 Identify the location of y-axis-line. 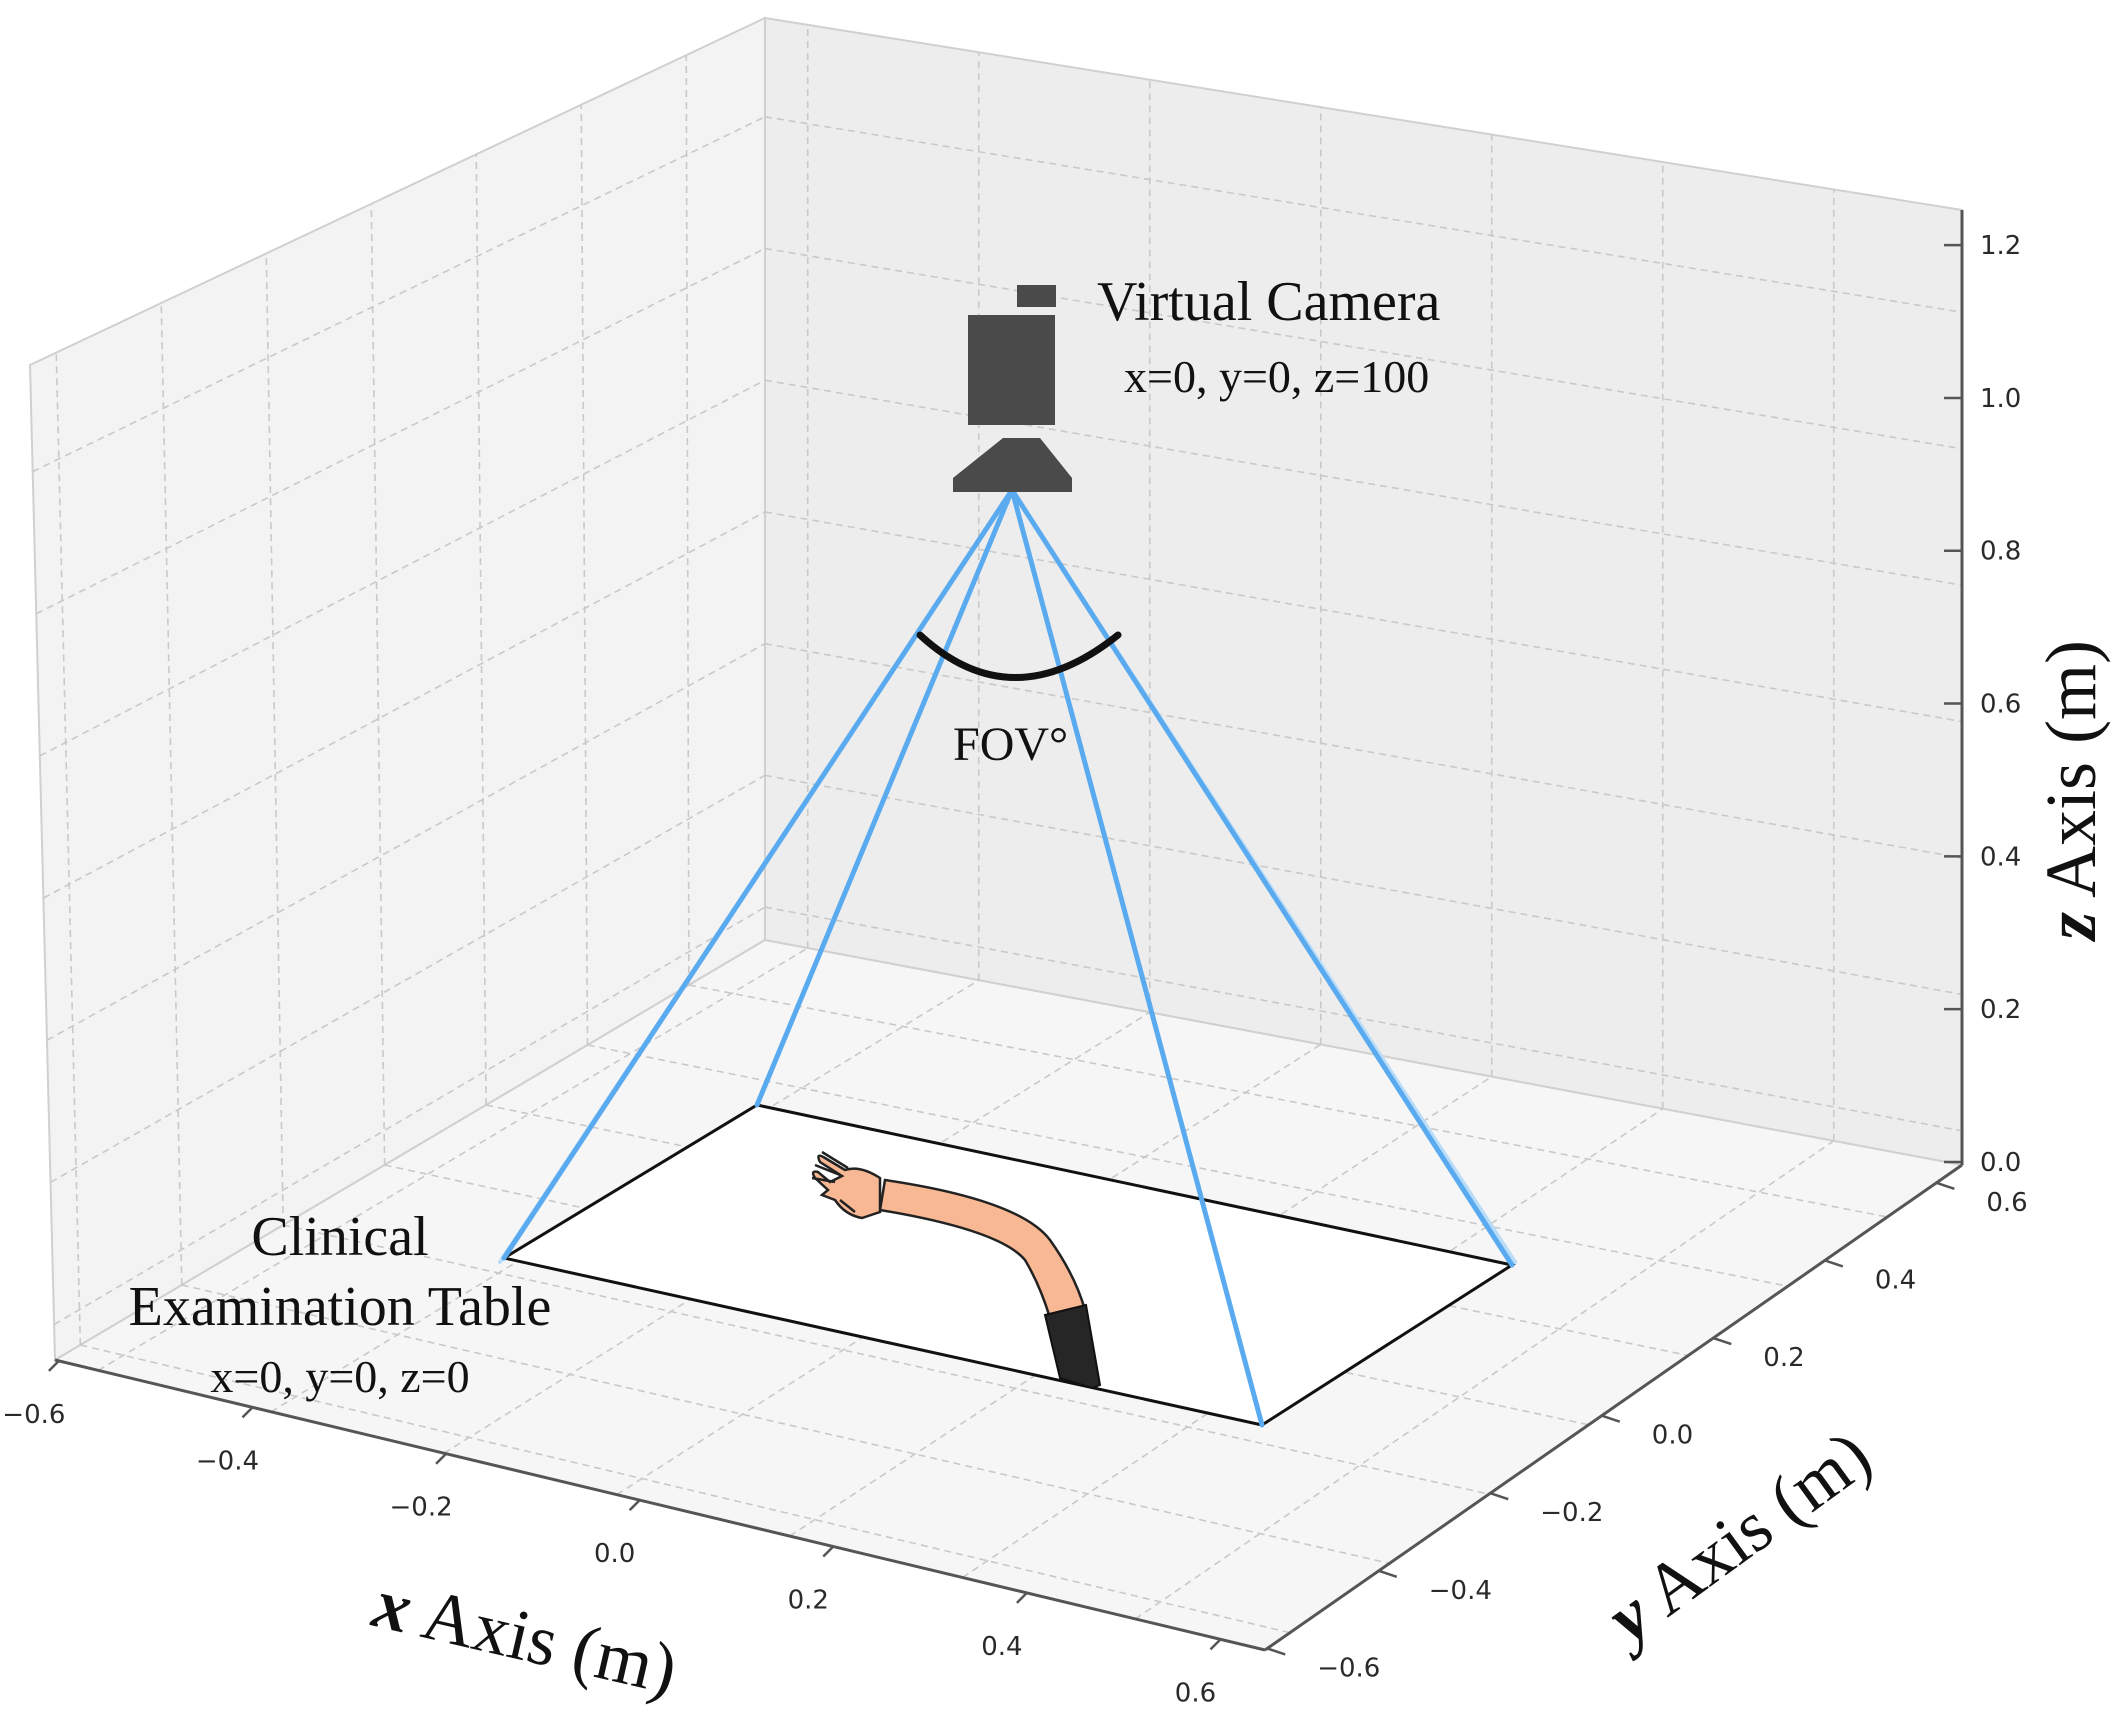
(1613, 1407).